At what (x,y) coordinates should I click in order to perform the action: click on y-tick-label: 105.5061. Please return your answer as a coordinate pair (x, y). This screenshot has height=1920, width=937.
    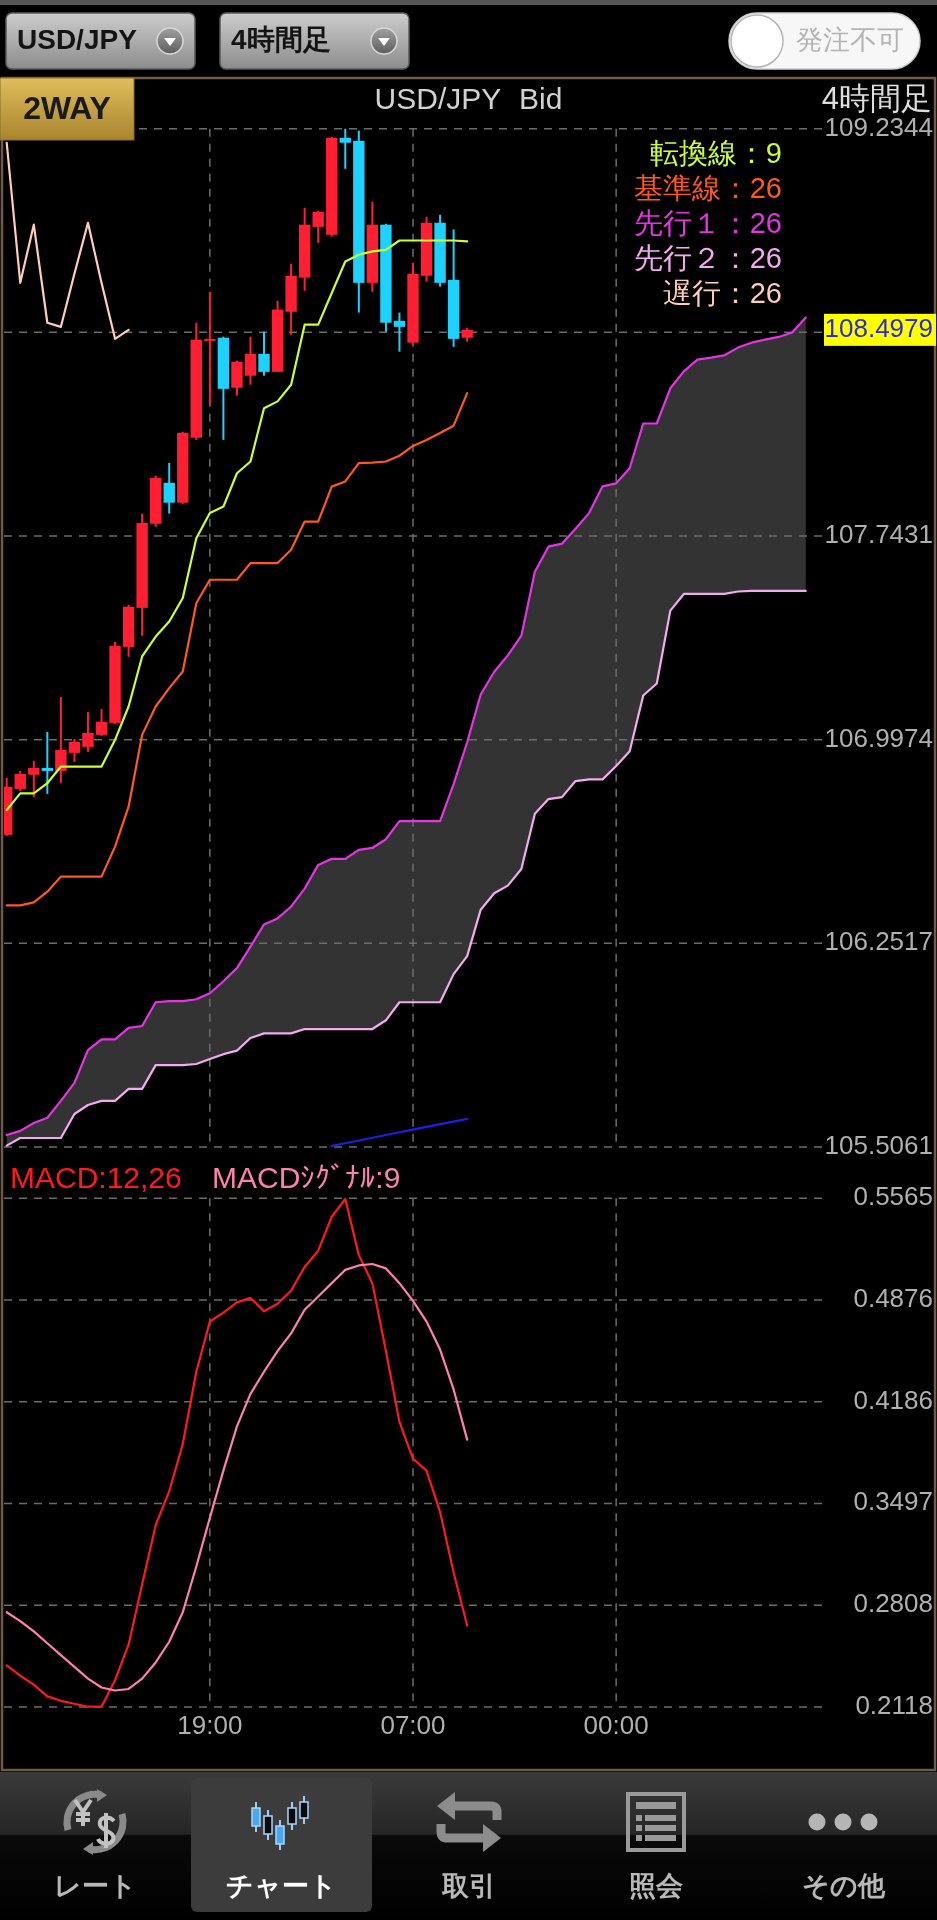
    Looking at the image, I should click on (878, 1144).